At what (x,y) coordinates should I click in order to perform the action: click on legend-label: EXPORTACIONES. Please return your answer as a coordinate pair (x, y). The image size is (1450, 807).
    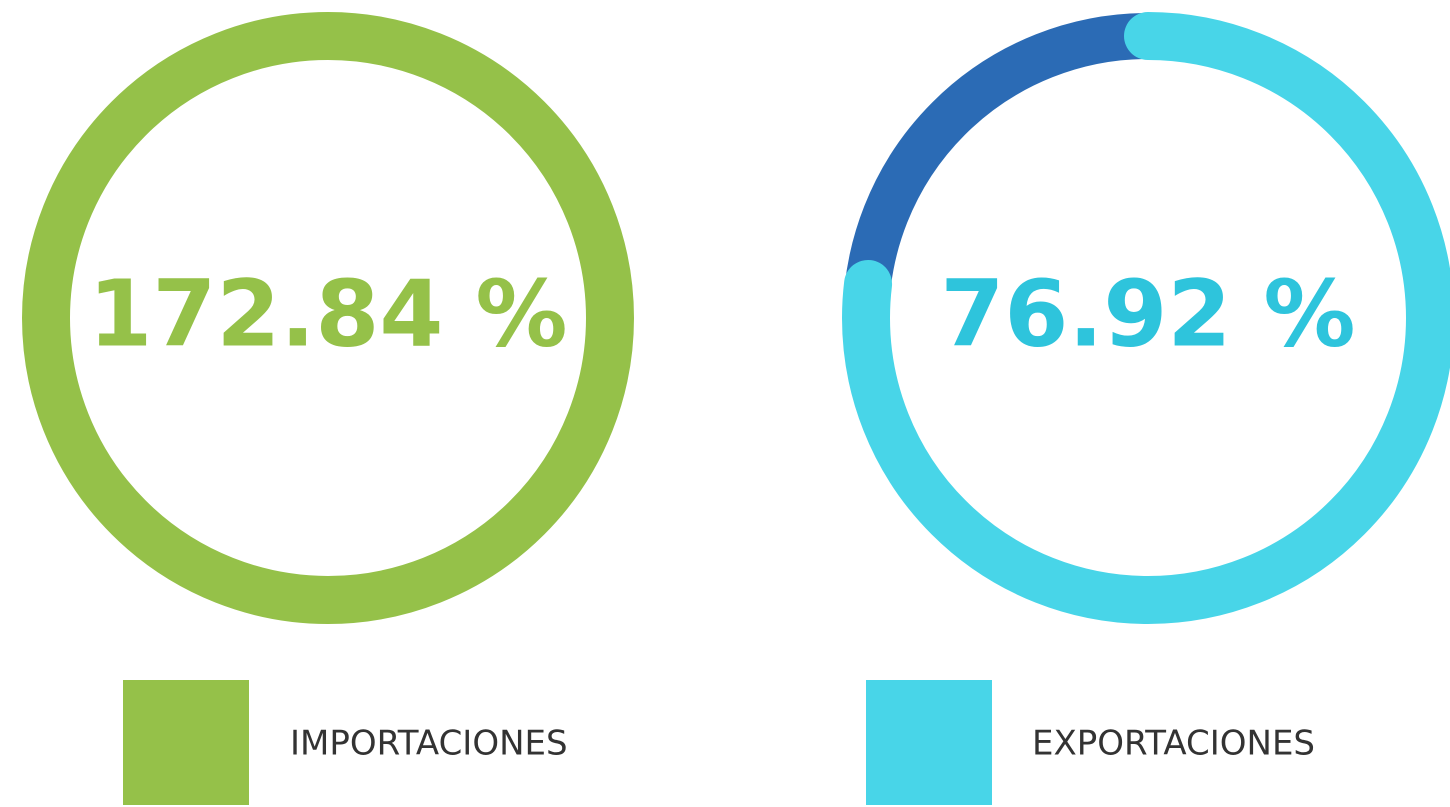
    Looking at the image, I should click on (1173, 744).